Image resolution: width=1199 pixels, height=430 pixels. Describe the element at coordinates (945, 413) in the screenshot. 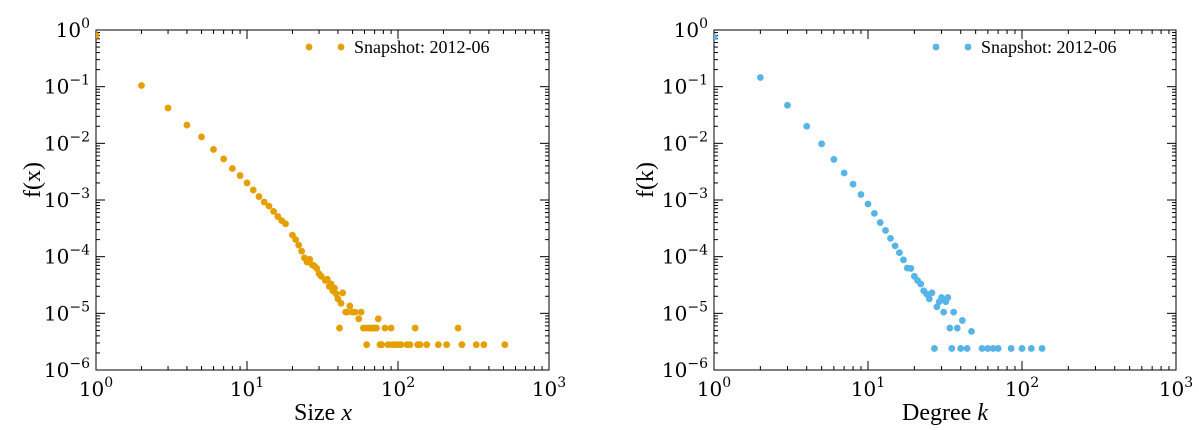

I see `right-xlabel: Degree k` at that location.